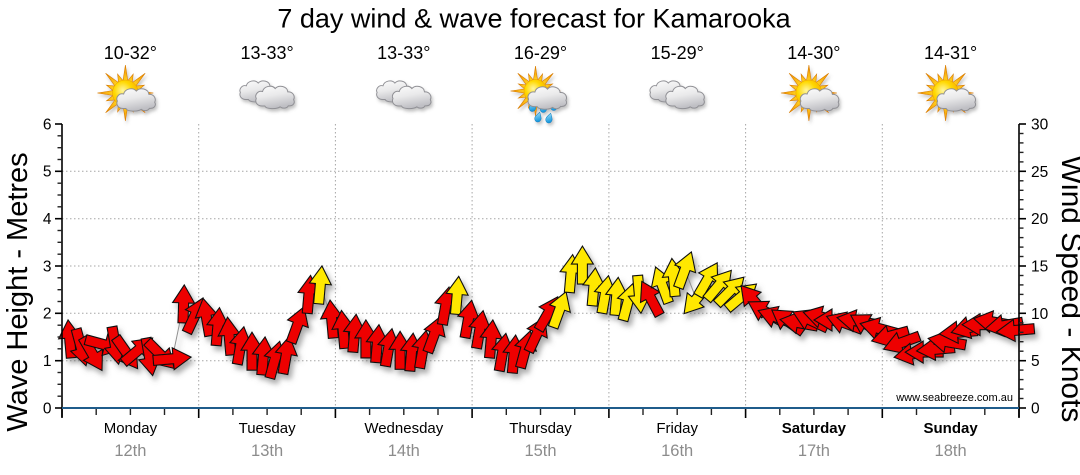  I want to click on svg-text: 15th, so click(540, 451).